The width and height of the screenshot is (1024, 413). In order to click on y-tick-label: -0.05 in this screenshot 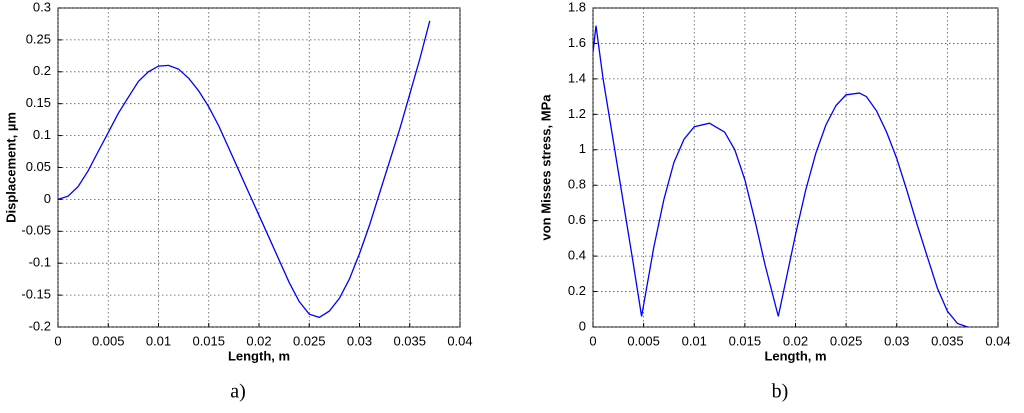, I will do `click(36, 230)`.